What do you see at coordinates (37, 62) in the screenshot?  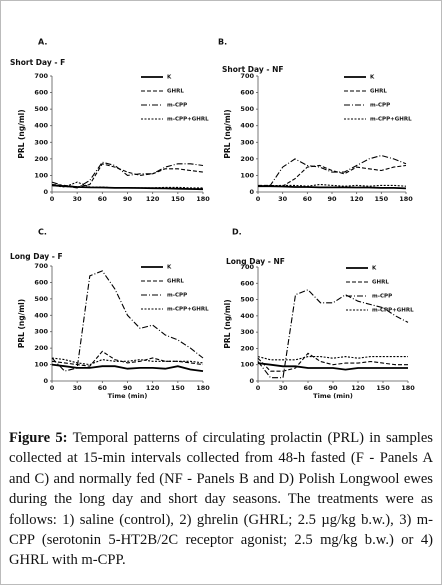 I see `panel-subtitle: Short Day - F` at bounding box center [37, 62].